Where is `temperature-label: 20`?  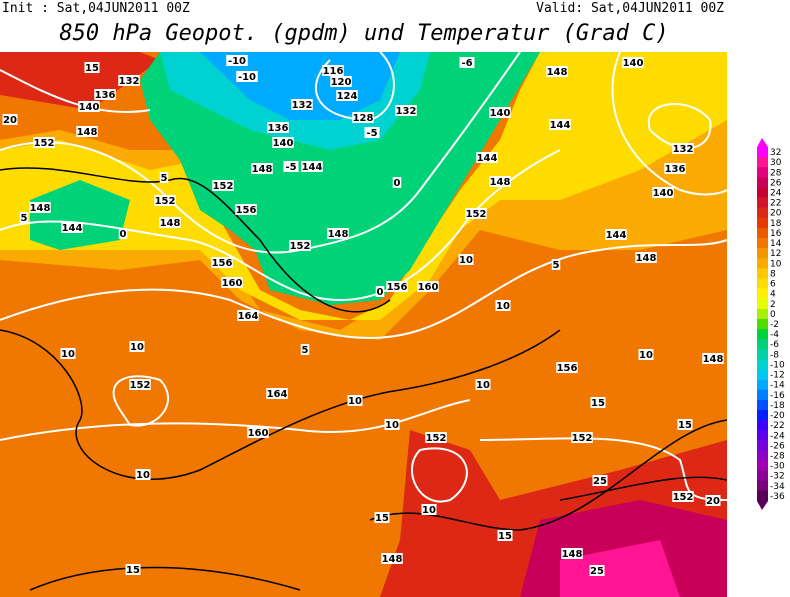 temperature-label: 20 is located at coordinates (713, 501).